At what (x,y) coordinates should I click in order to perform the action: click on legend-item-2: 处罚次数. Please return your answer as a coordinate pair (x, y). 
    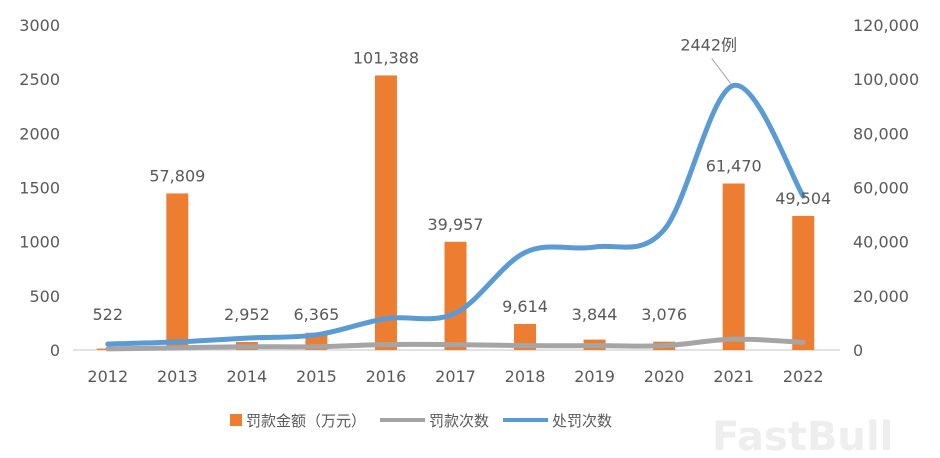
    Looking at the image, I should click on (557, 421).